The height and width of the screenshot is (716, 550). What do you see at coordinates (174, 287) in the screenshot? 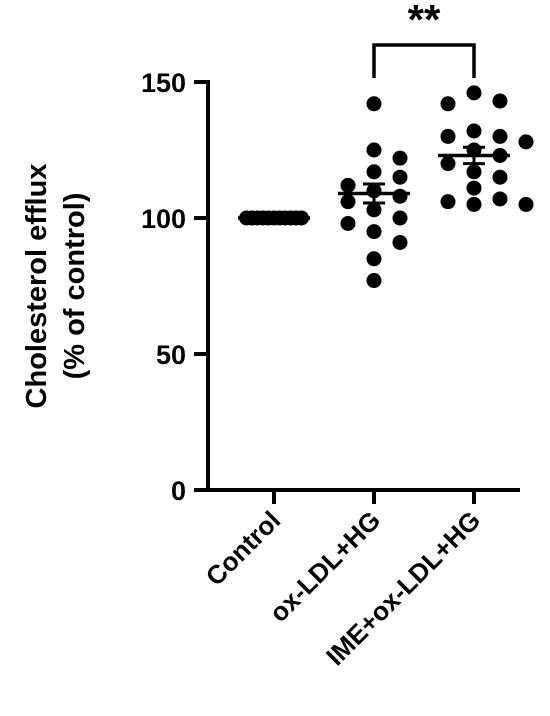
I see `y-ticks: 0 50 100 150` at bounding box center [174, 287].